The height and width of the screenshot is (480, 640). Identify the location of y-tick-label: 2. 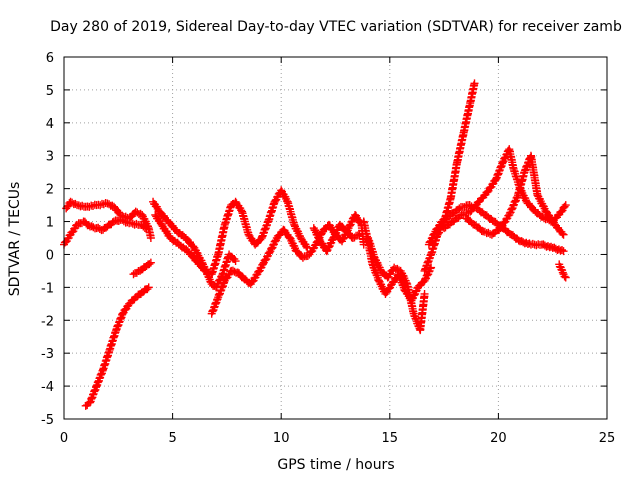
(50, 190).